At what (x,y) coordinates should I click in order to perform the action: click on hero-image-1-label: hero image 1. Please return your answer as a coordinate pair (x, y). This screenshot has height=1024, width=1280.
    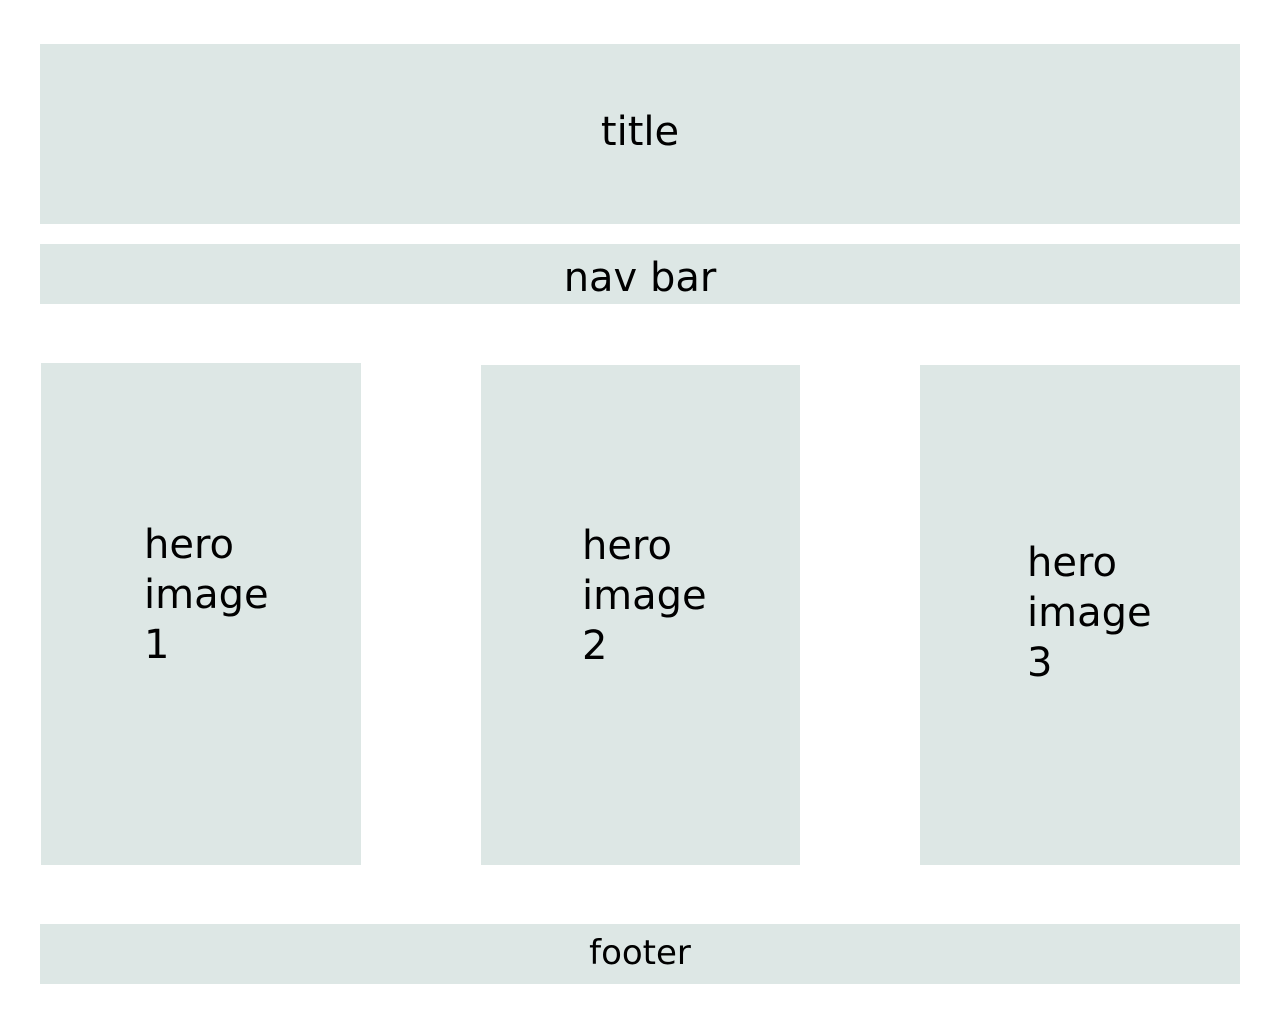
    Looking at the image, I should click on (206, 595).